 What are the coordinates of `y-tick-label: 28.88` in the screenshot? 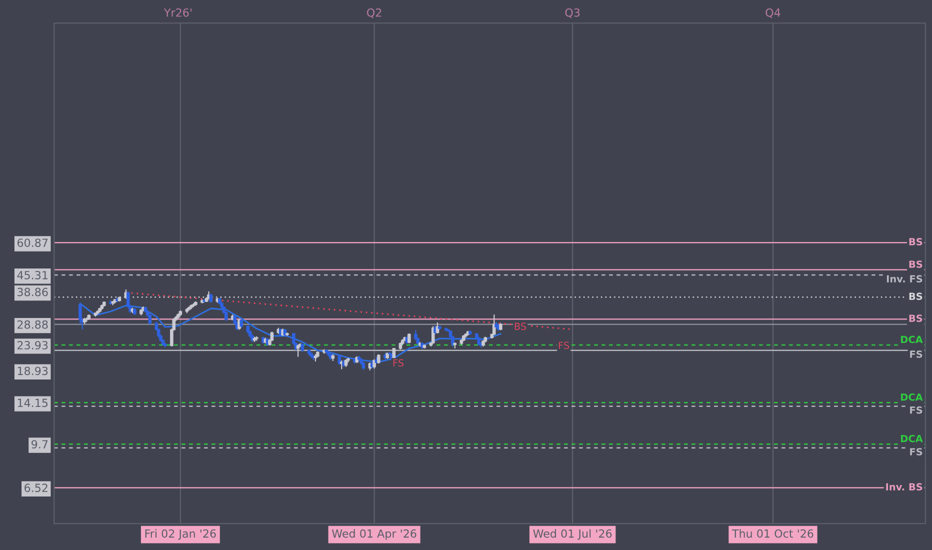 It's located at (33, 324).